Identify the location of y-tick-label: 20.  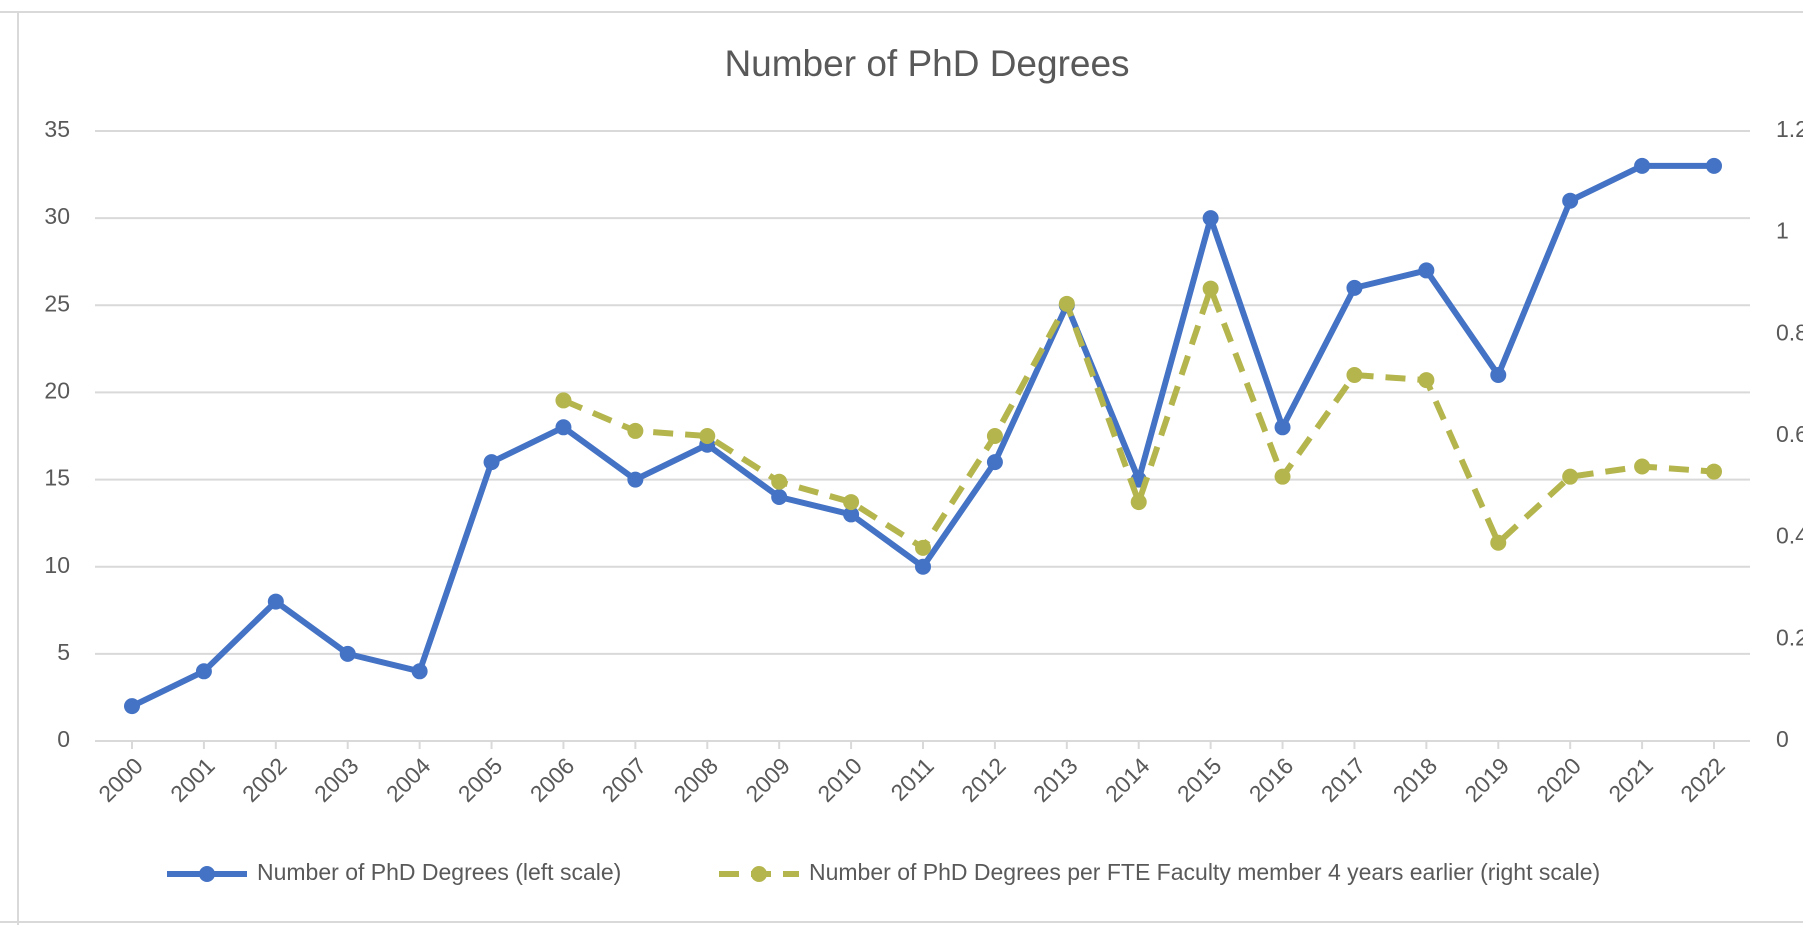
(57, 391).